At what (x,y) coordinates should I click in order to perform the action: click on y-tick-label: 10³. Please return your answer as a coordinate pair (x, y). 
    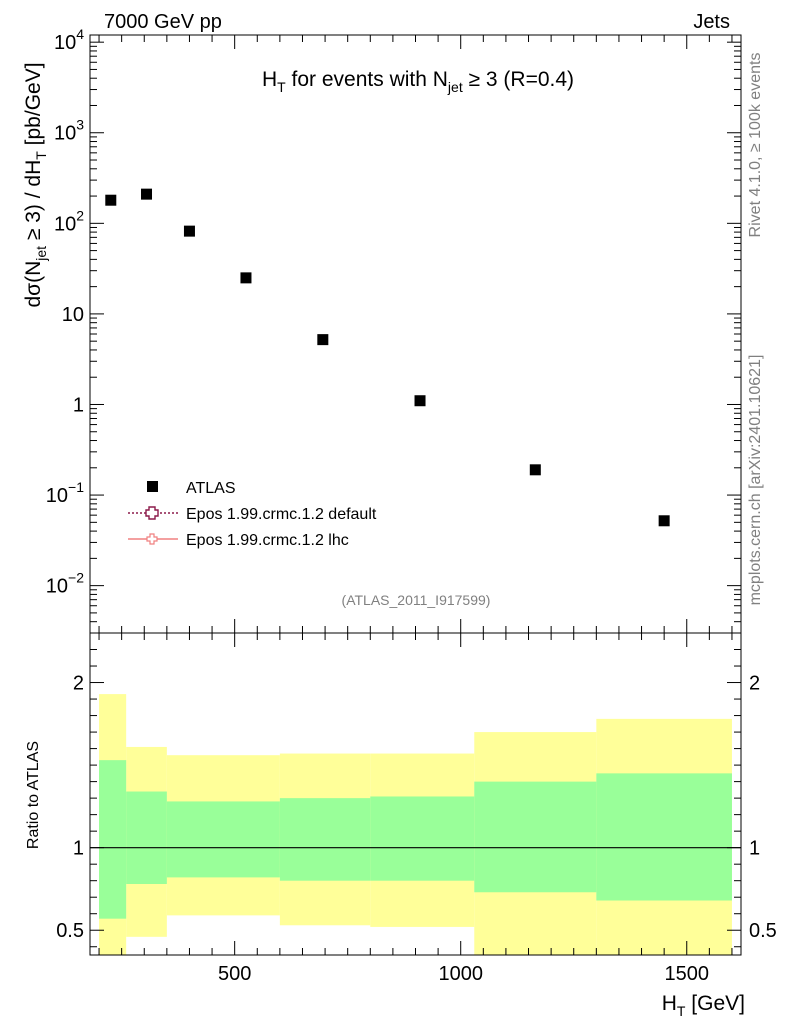
    Looking at the image, I should click on (69, 131).